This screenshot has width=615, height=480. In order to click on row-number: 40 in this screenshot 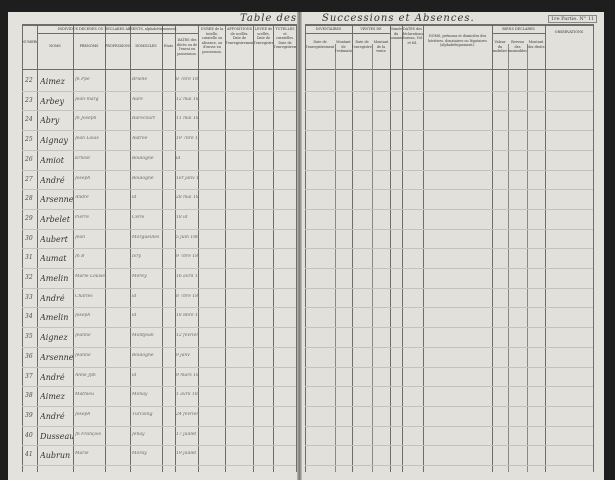, I will do `click(29, 435)`.